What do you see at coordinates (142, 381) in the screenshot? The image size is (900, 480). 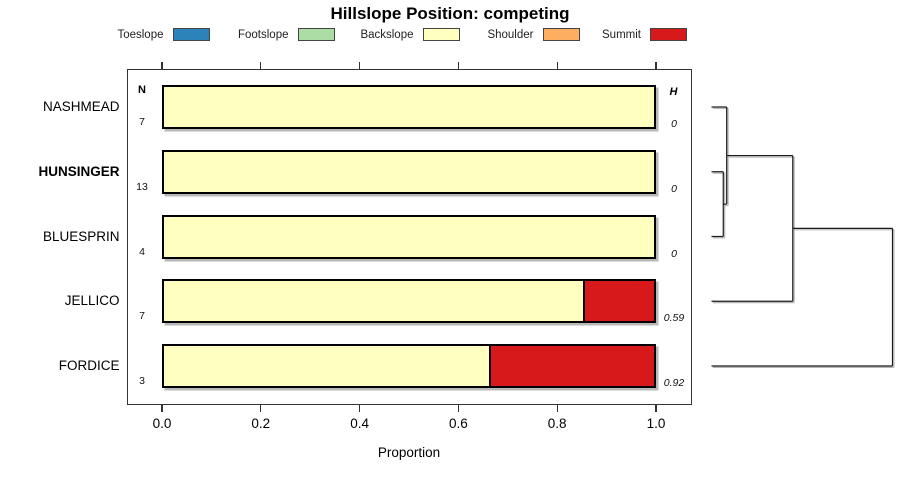 I see `n-value-fordice: 3` at bounding box center [142, 381].